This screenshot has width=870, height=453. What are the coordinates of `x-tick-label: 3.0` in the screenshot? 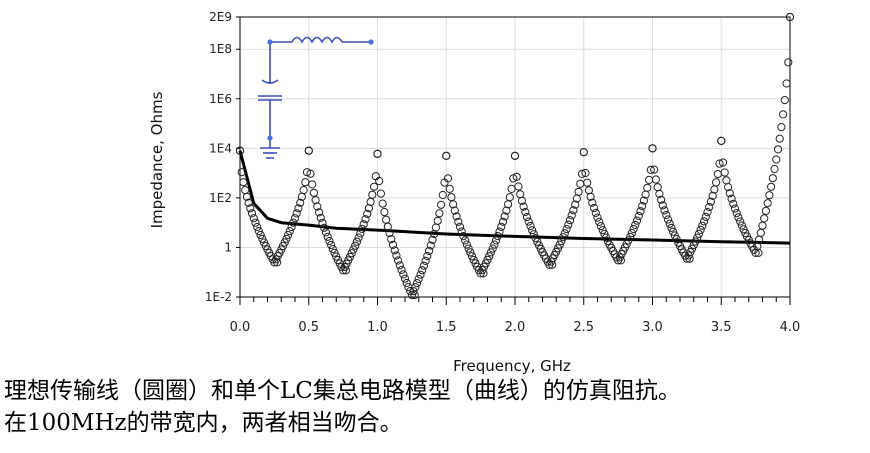 It's located at (652, 327).